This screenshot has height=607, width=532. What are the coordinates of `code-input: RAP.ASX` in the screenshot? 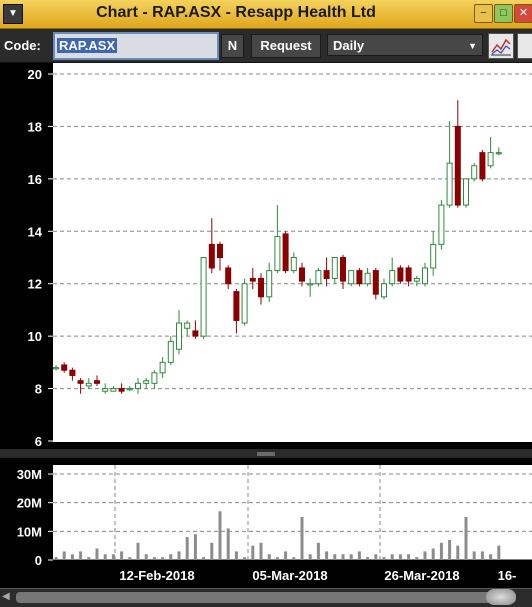 It's located at (136, 46).